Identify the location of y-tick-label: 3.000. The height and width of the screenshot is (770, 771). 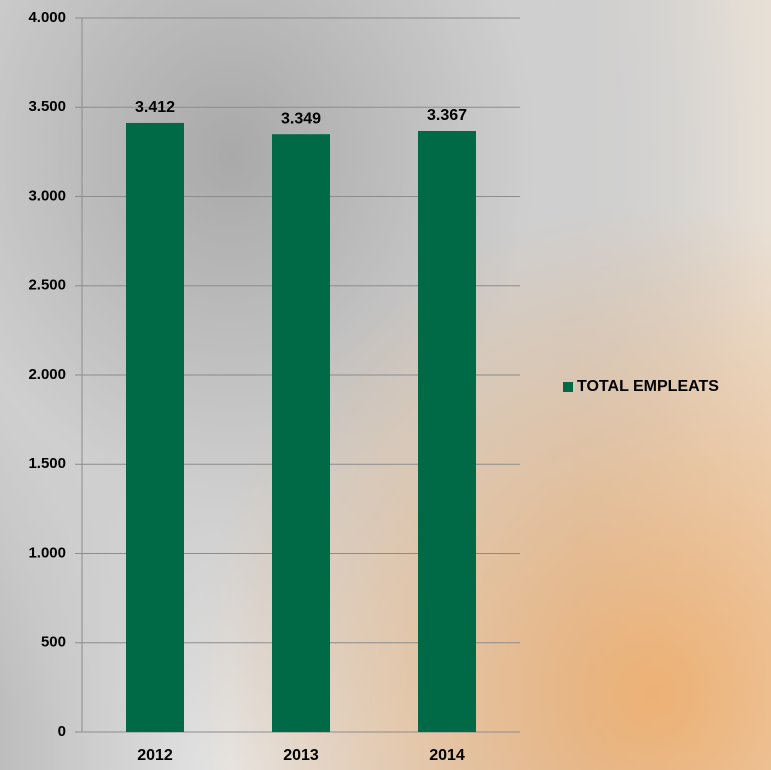
(47, 195).